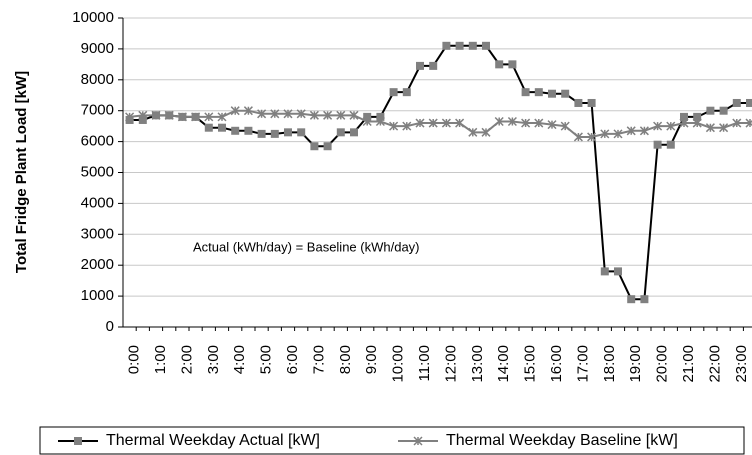  I want to click on y-tick-label: 8000, so click(97, 79).